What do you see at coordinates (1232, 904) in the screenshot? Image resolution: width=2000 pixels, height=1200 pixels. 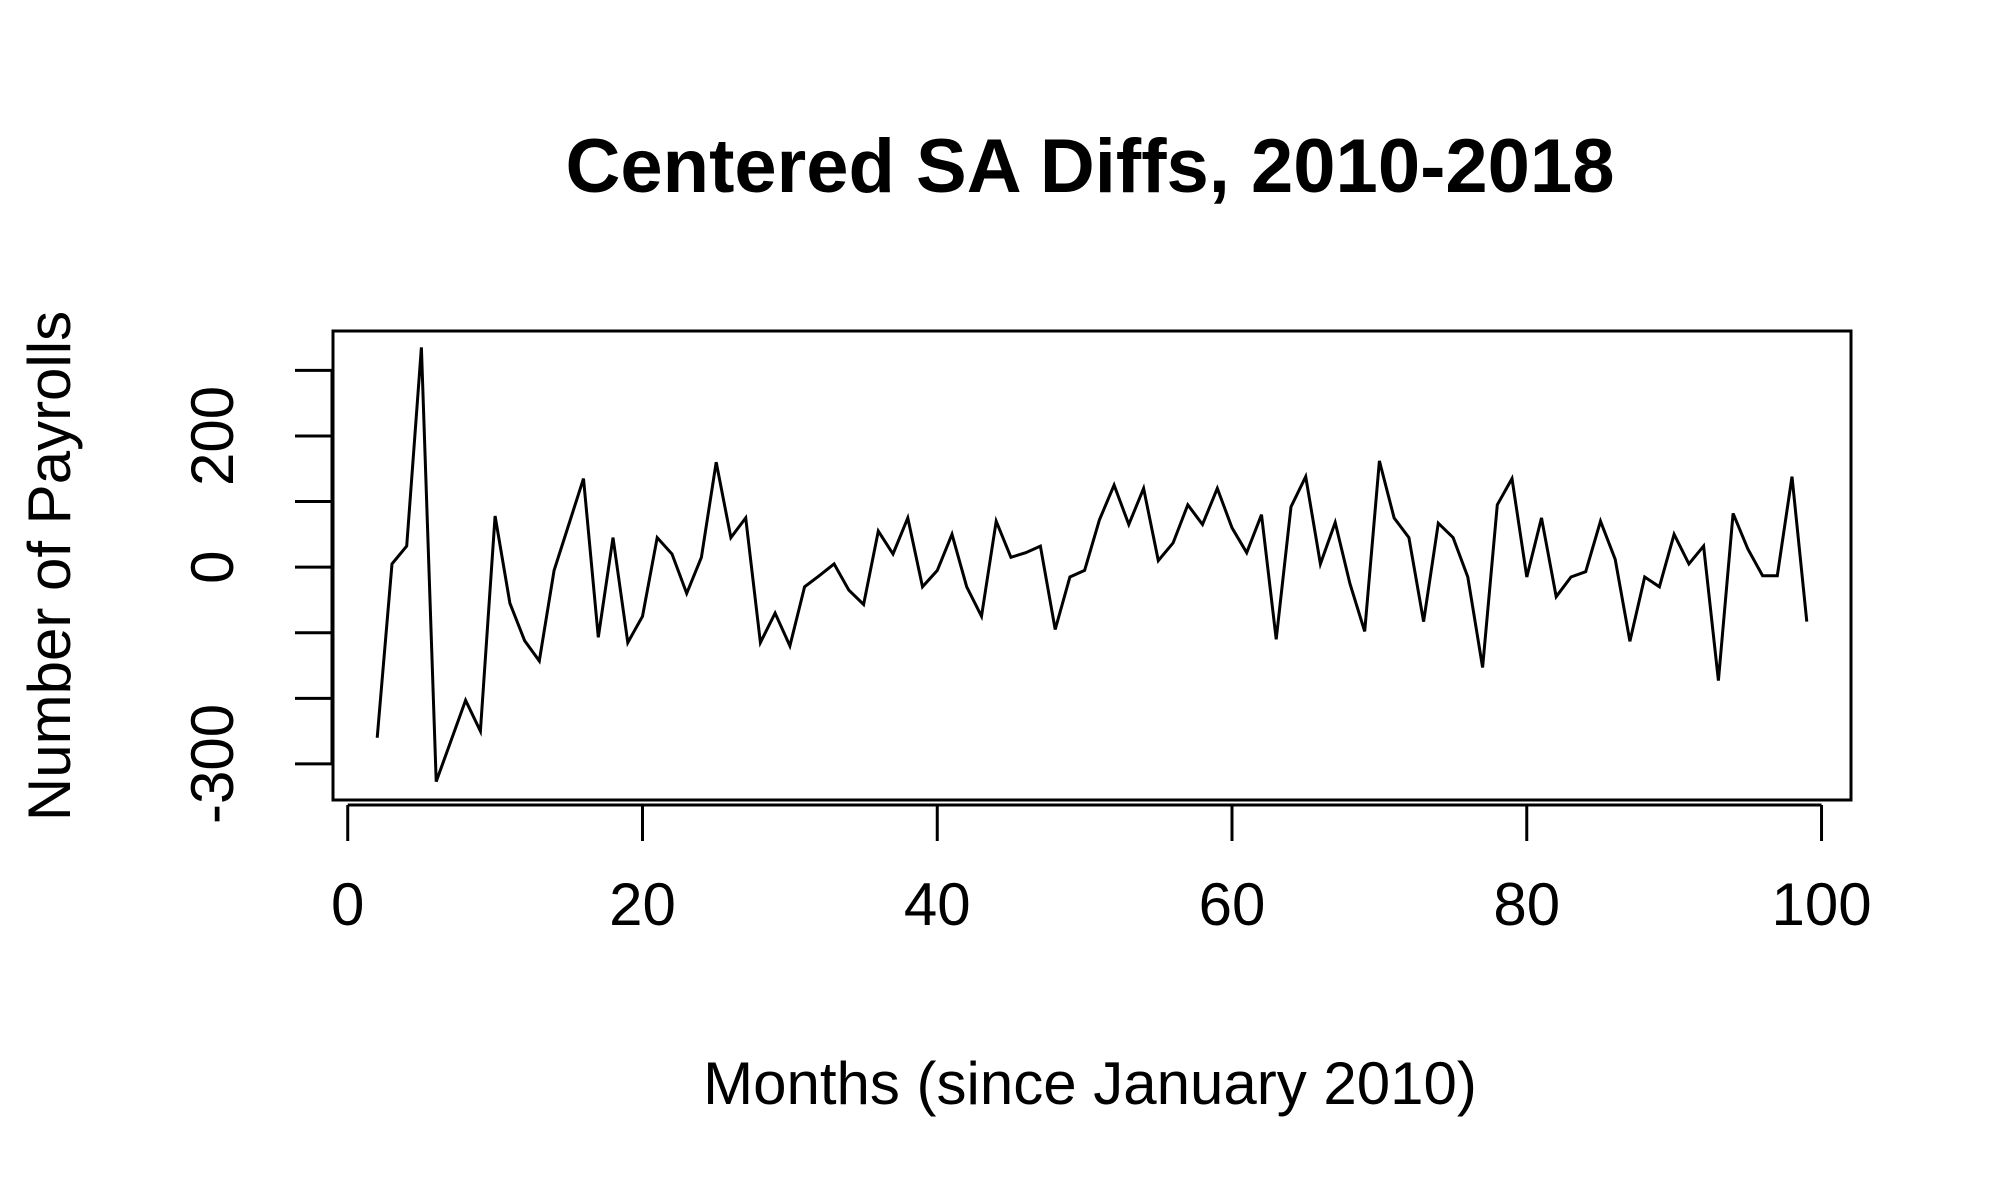 I see `x-tick-label: 60` at bounding box center [1232, 904].